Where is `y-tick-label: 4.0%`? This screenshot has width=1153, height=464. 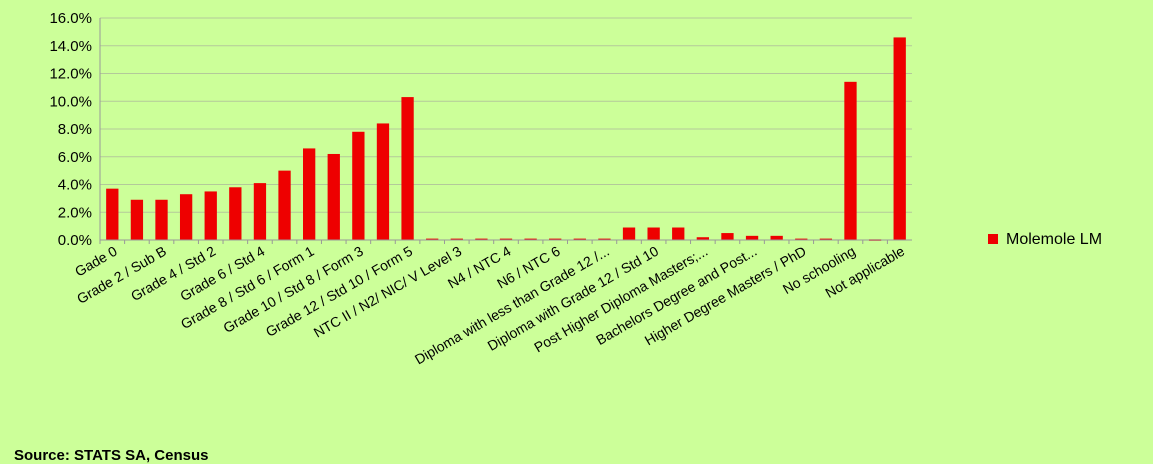 y-tick-label: 4.0% is located at coordinates (75, 185).